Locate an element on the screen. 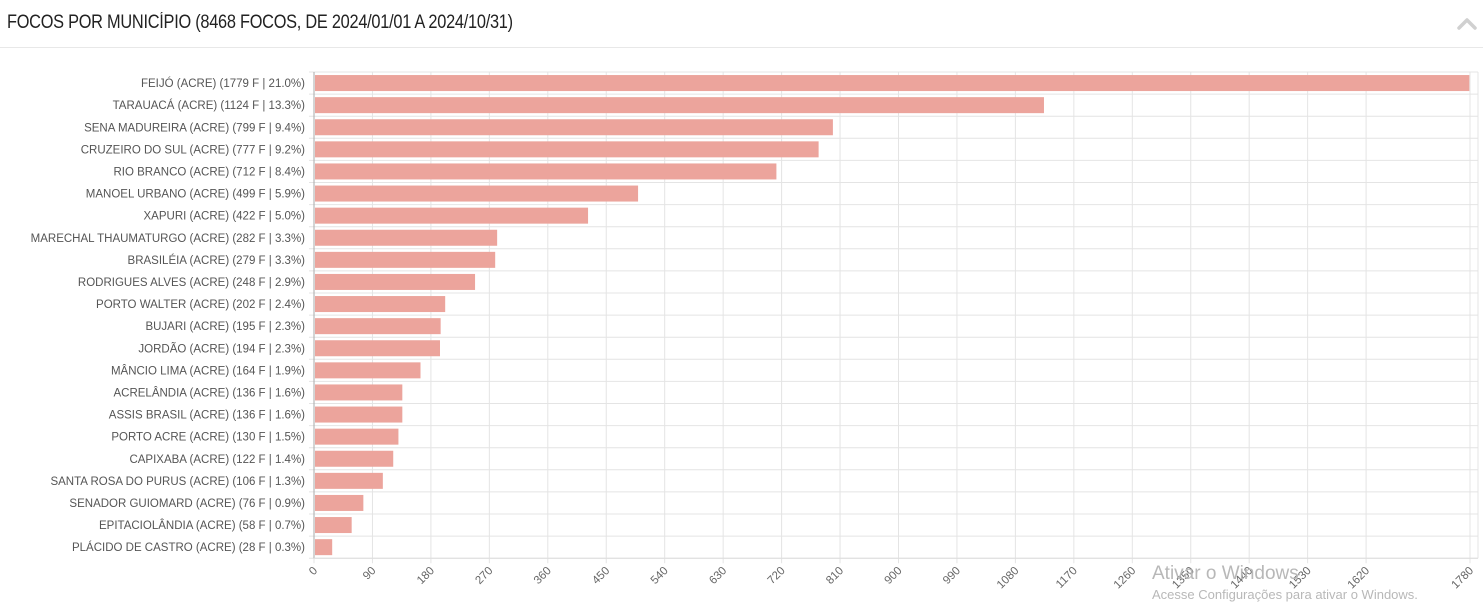 The image size is (1483, 602). category-label: RIO BRANCO (ACRE) (712 F | 8.4%) is located at coordinates (210, 172).